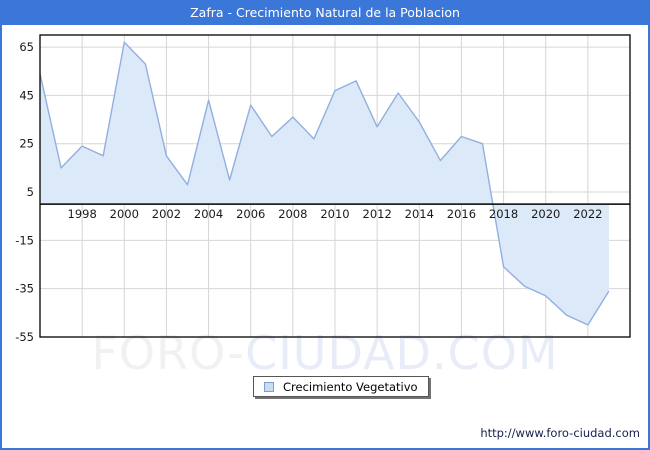  I want to click on x-axis-tick-label: 2014, so click(419, 214).